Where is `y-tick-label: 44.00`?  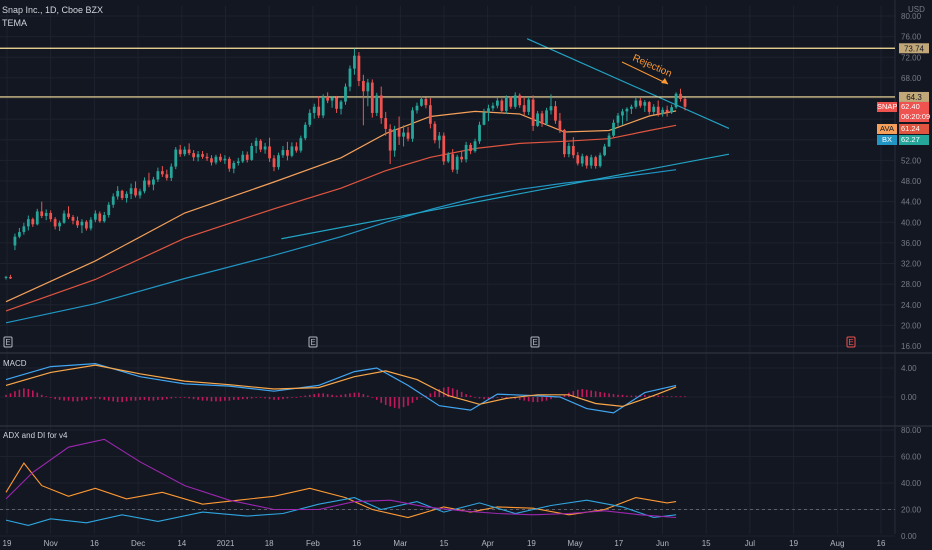 y-tick-label: 44.00 is located at coordinates (911, 202).